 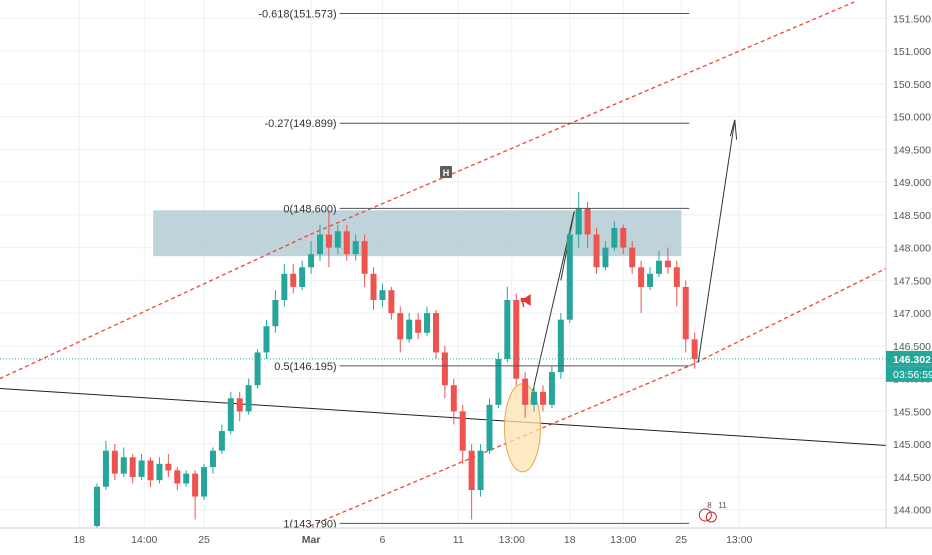 What do you see at coordinates (912, 360) in the screenshot?
I see `current-price-value: 146.302` at bounding box center [912, 360].